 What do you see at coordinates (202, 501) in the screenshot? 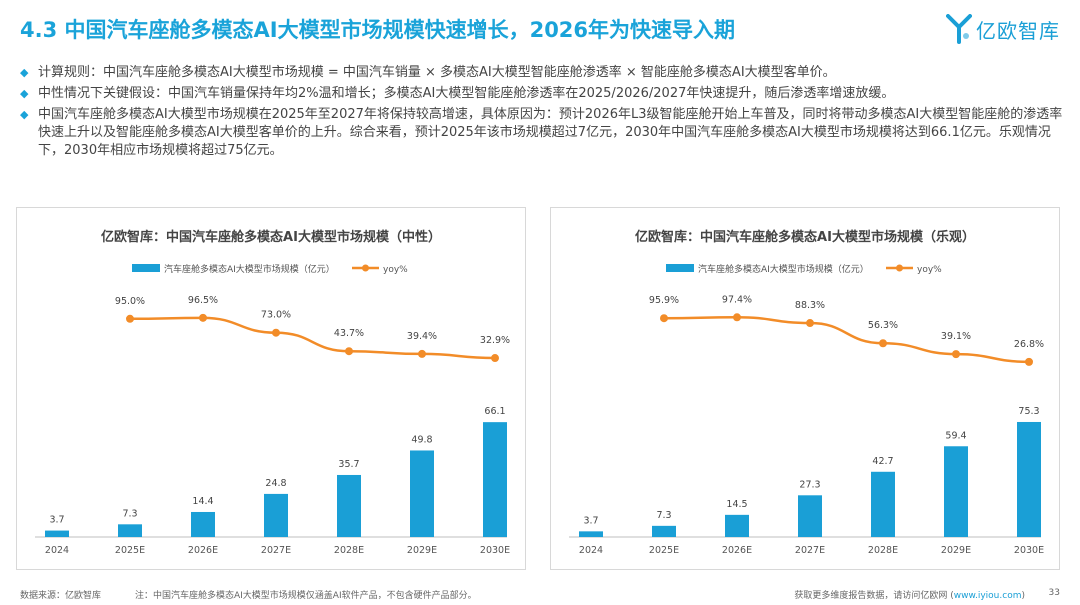
I see `bar-value-label: 14.4` at bounding box center [202, 501].